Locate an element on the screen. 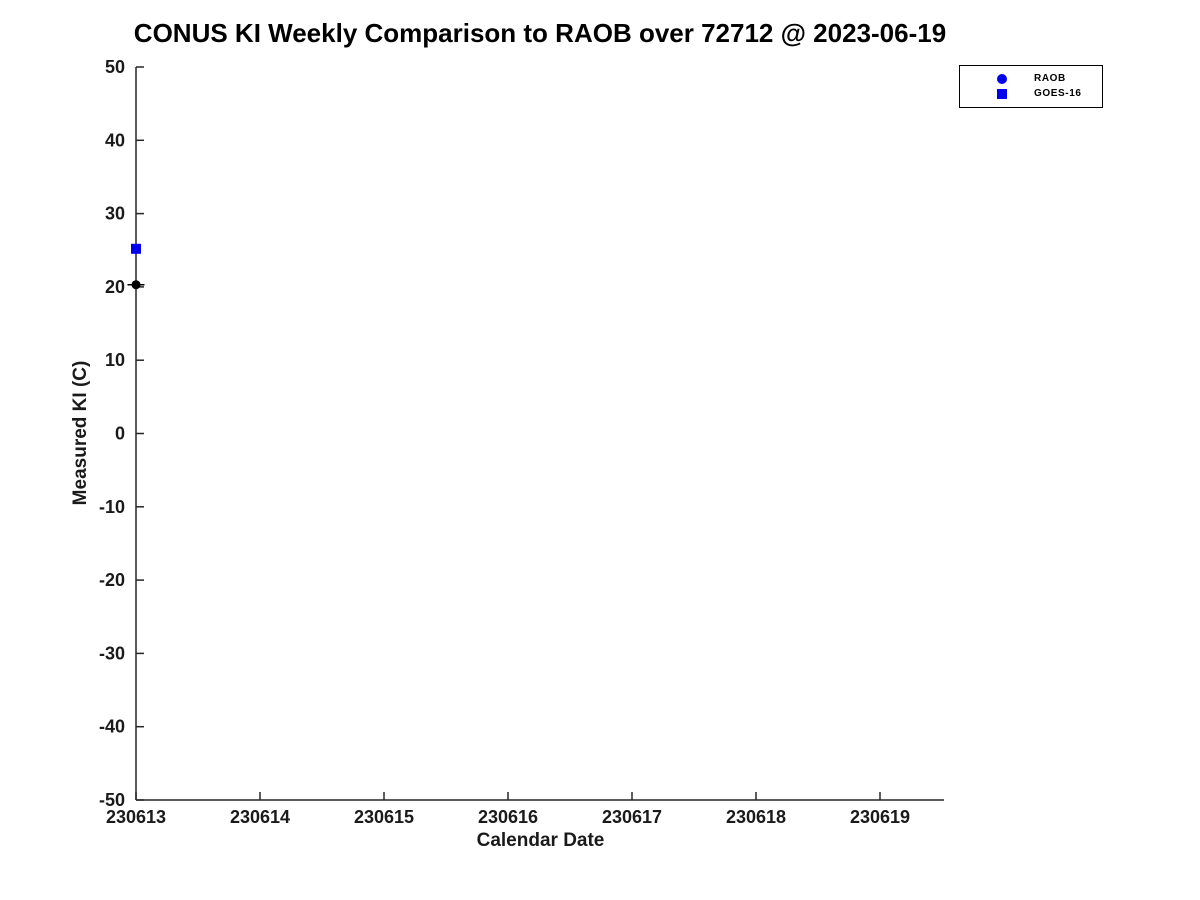  legend-entry-goes16: GOES-16 is located at coordinates (1031, 93).